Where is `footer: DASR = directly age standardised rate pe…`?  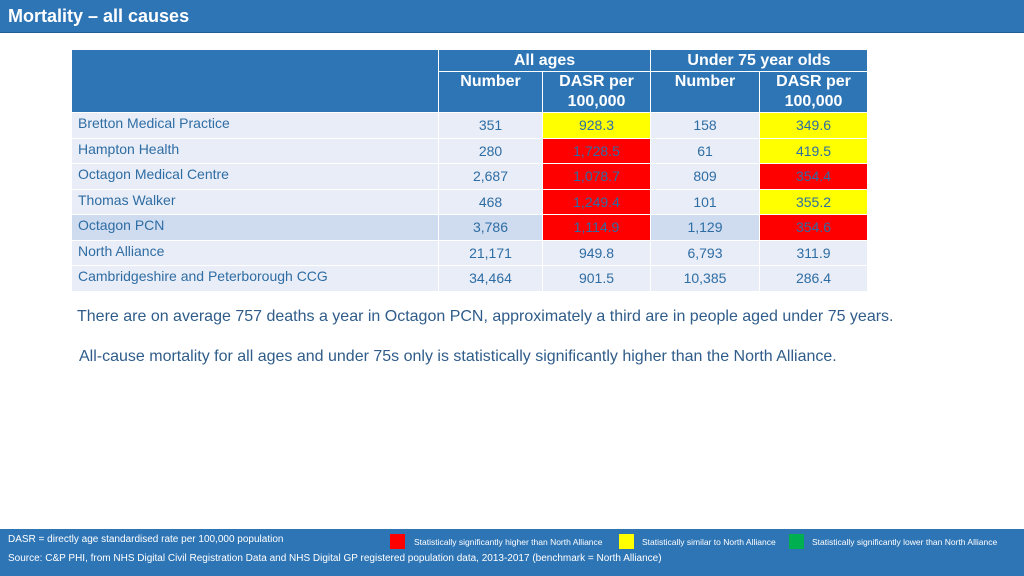
footer: DASR = directly age standardised rate pe… is located at coordinates (512, 552).